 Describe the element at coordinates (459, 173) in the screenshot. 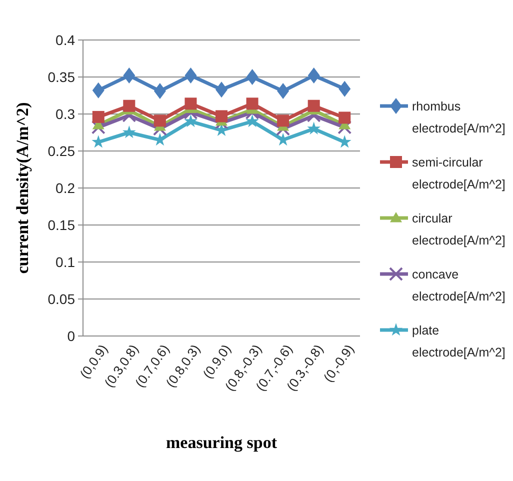

I see `legend-label: semi-circular electrode[A/m^2]` at that location.